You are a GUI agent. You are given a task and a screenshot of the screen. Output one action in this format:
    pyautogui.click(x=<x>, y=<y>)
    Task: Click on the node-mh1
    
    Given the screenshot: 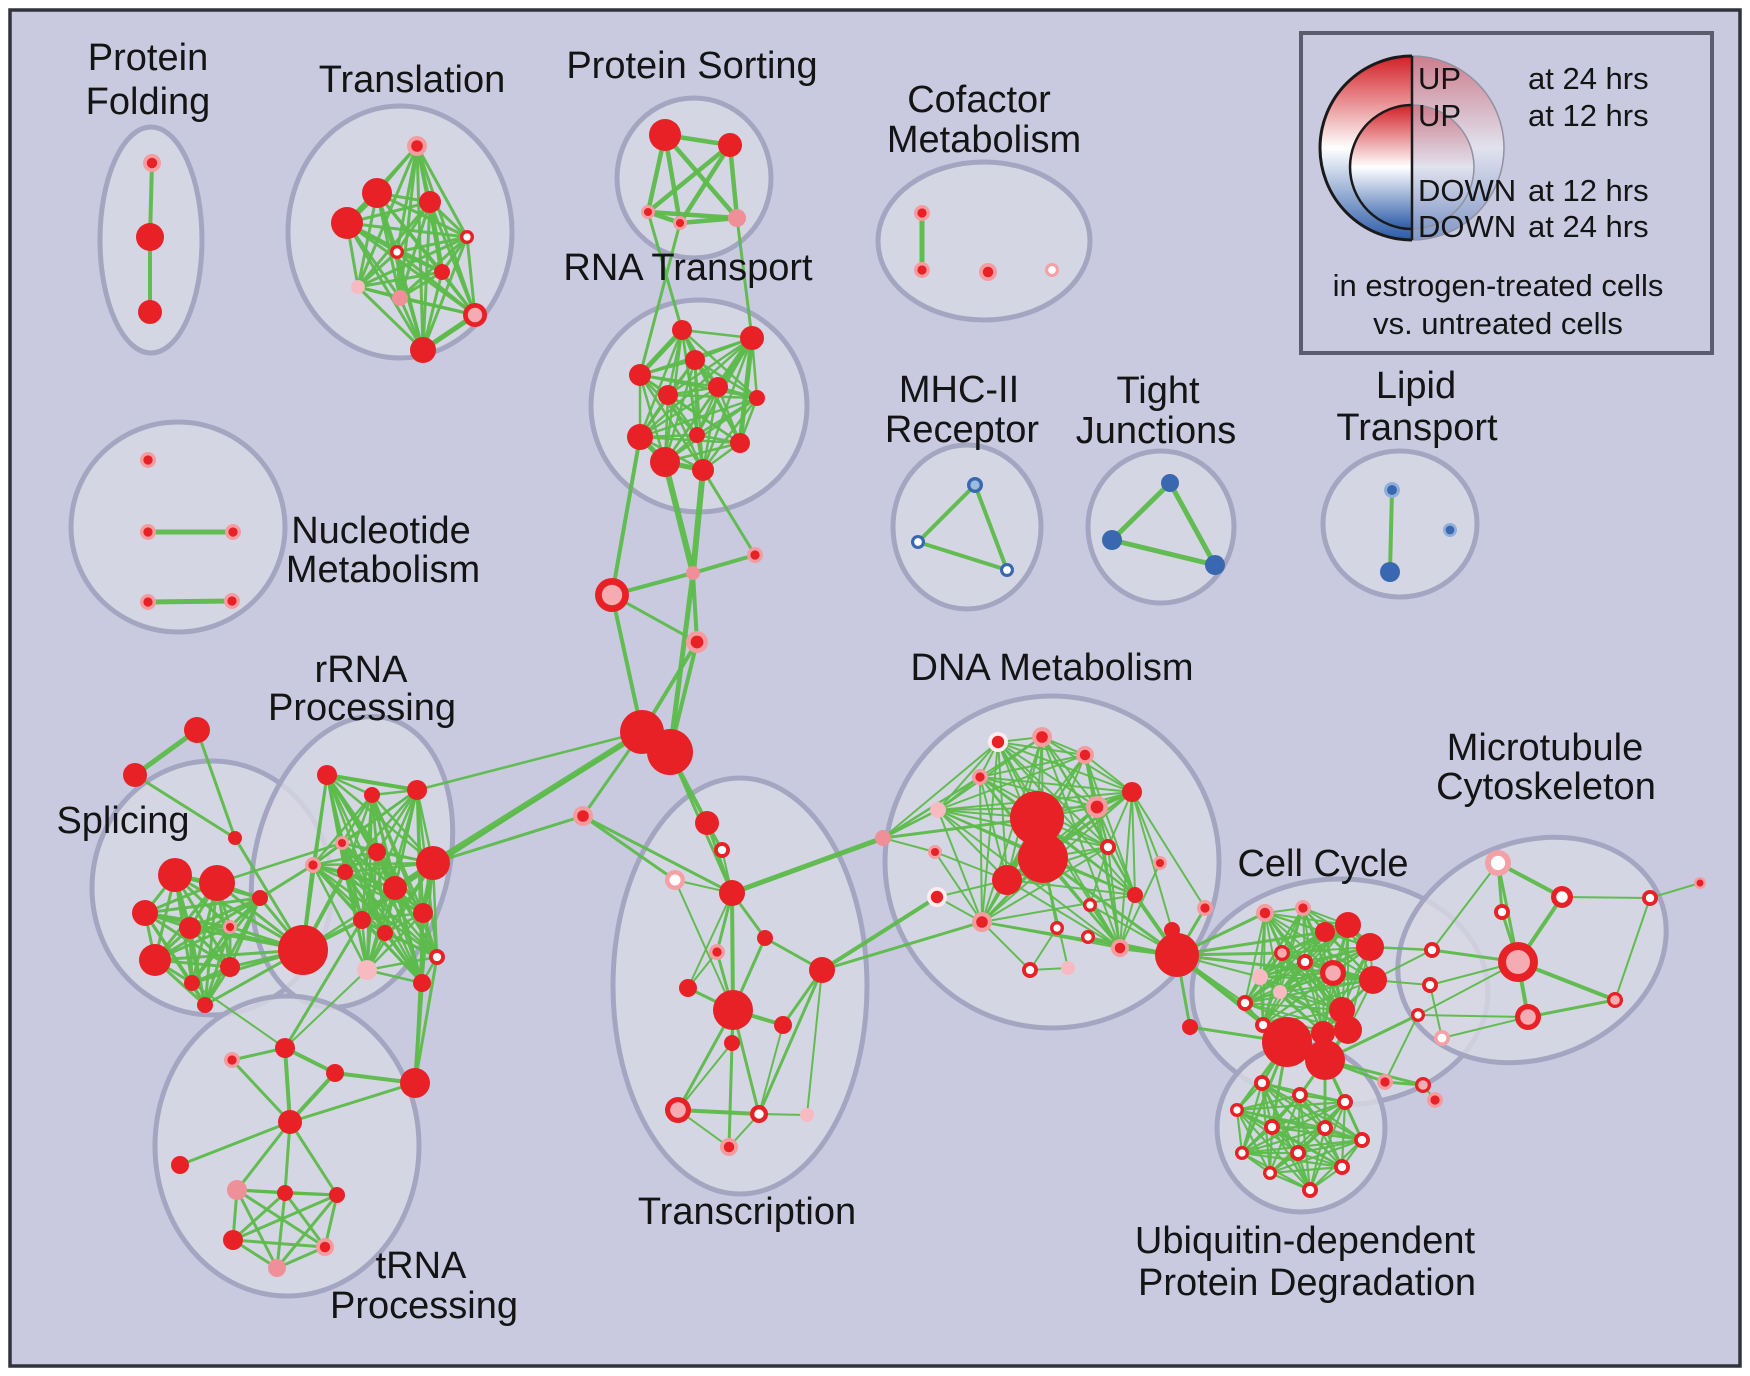 What is the action you would take?
    pyautogui.click(x=975, y=485)
    